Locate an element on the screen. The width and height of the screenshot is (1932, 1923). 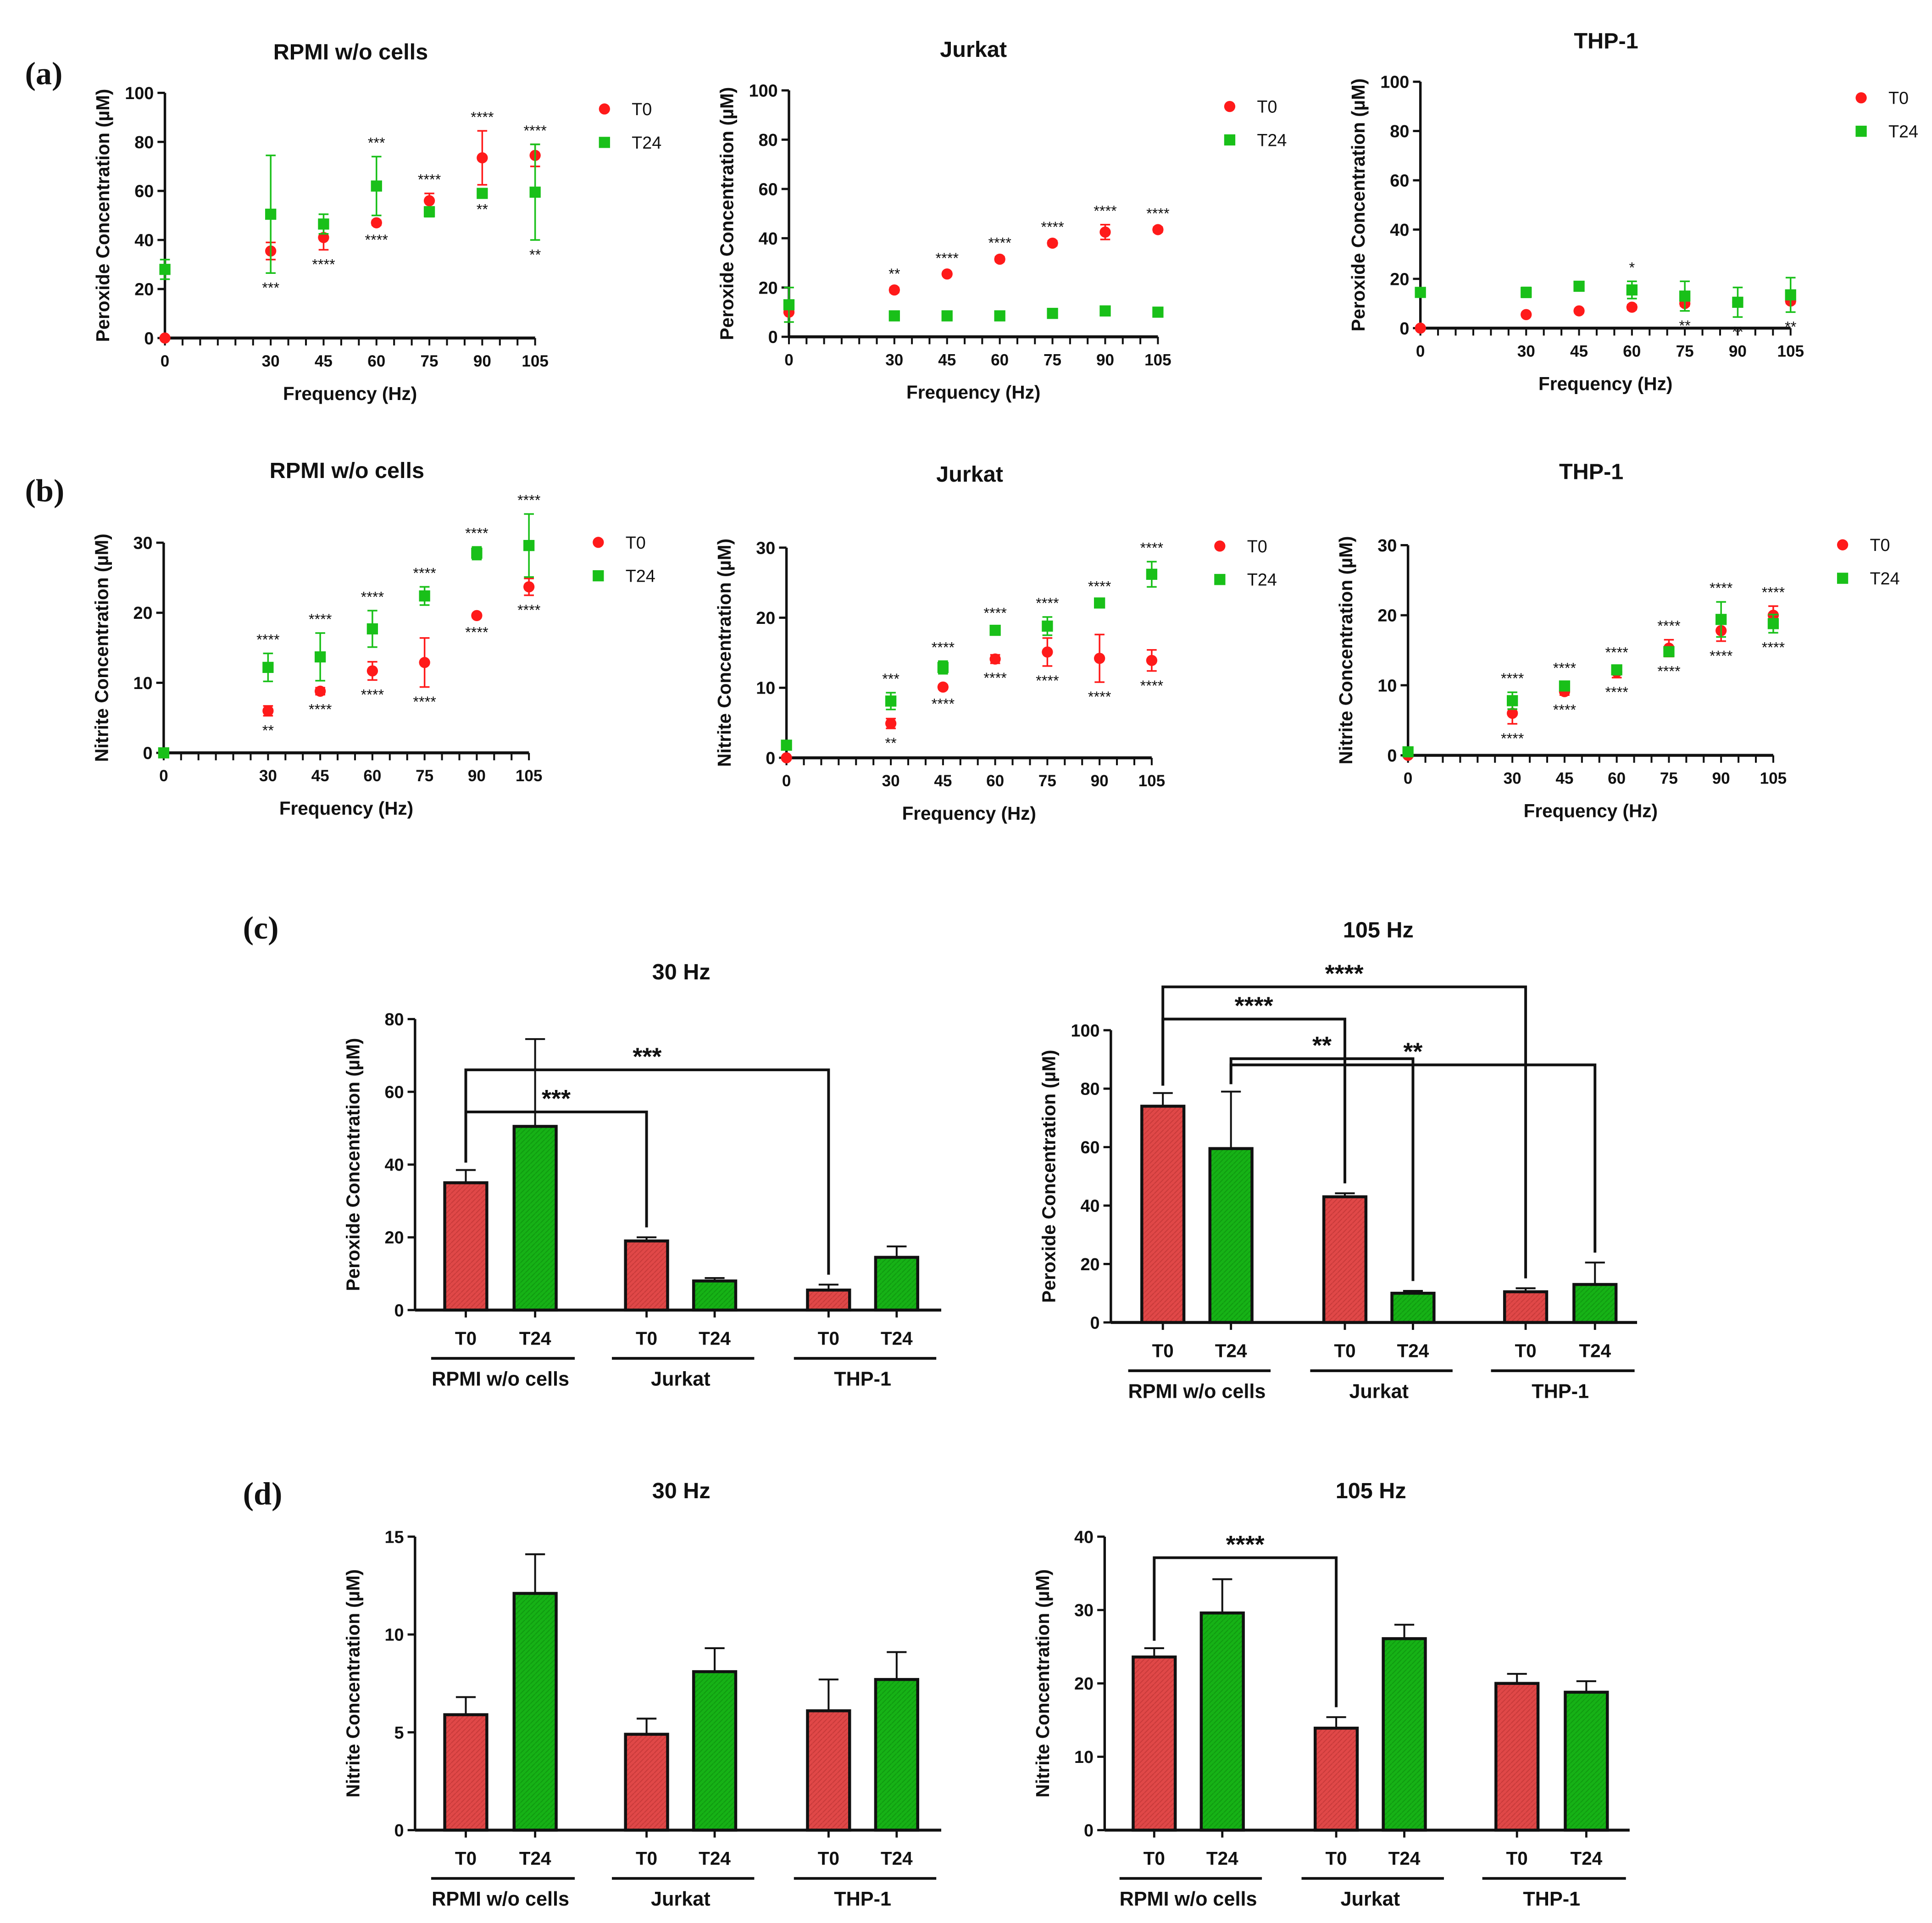
significance-bracket is located at coordinates (1413, 1158).